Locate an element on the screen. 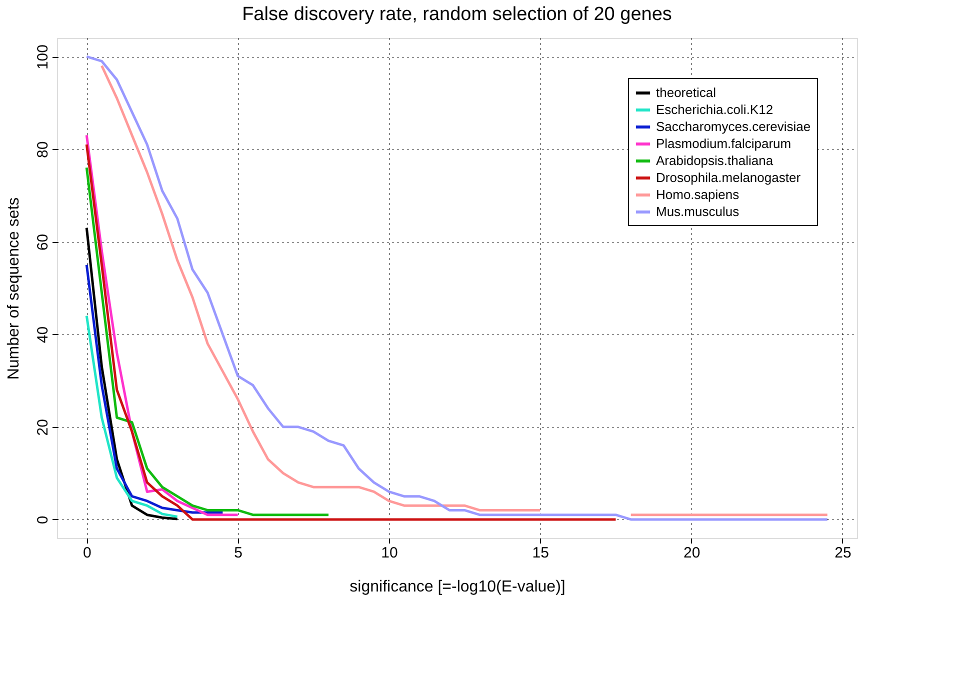 Image resolution: width=969 pixels, height=687 pixels. legend-label: Homo.sapiens is located at coordinates (698, 194).